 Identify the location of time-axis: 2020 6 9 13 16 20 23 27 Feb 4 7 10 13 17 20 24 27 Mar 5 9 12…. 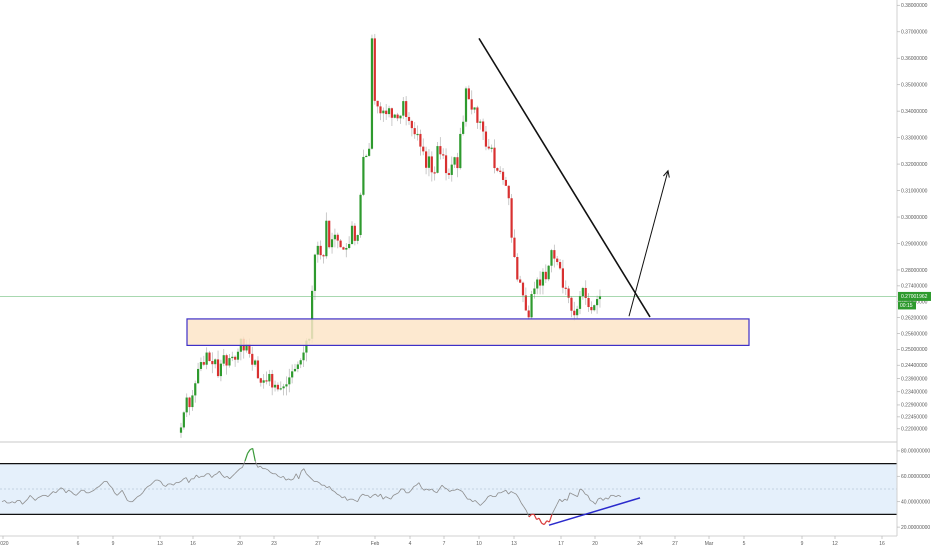
(448, 541).